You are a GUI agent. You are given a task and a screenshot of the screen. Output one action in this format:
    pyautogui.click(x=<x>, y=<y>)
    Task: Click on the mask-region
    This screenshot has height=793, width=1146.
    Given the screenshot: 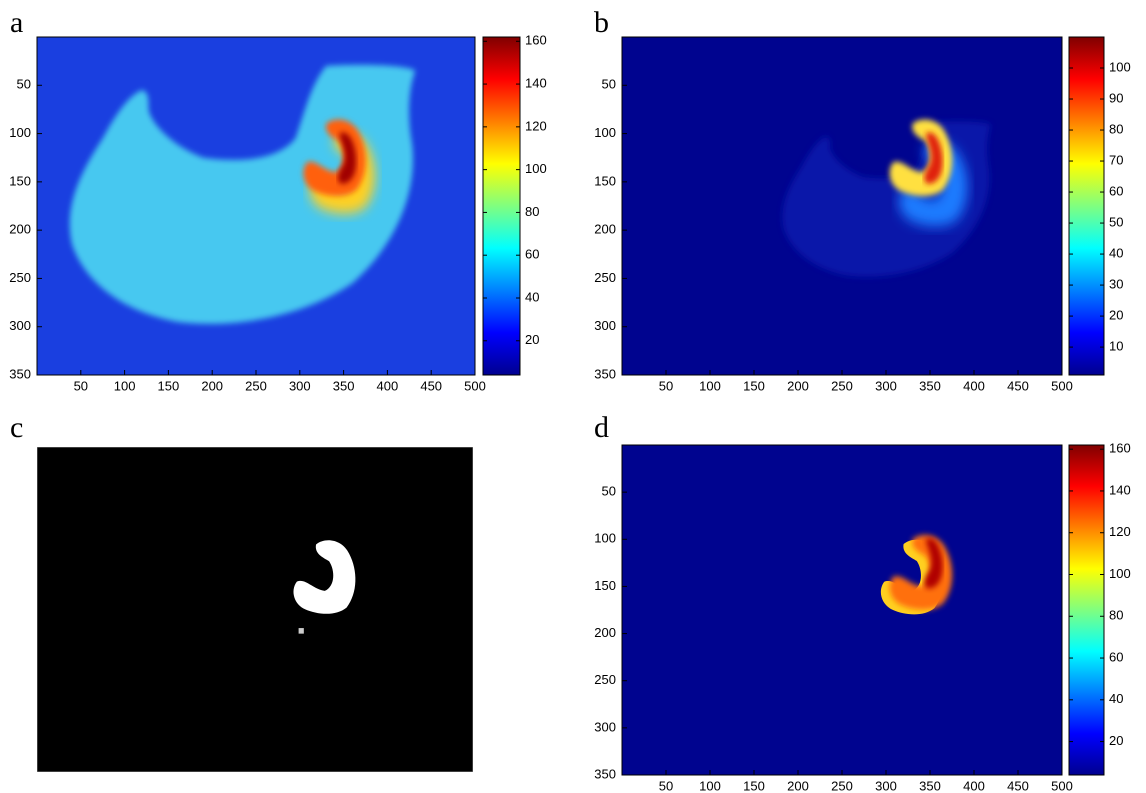 What is the action you would take?
    pyautogui.click(x=324, y=577)
    